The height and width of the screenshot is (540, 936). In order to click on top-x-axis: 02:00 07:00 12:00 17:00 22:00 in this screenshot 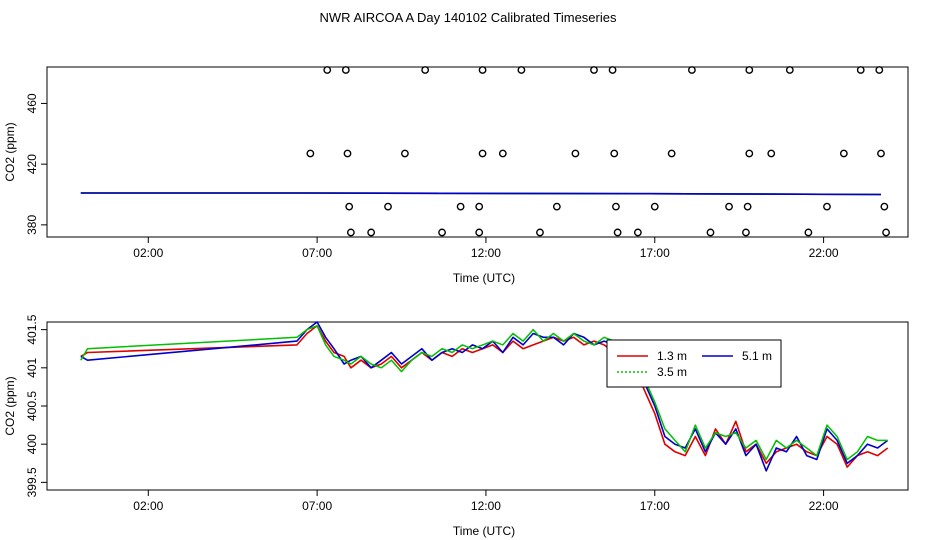, I will do `click(486, 248)`.